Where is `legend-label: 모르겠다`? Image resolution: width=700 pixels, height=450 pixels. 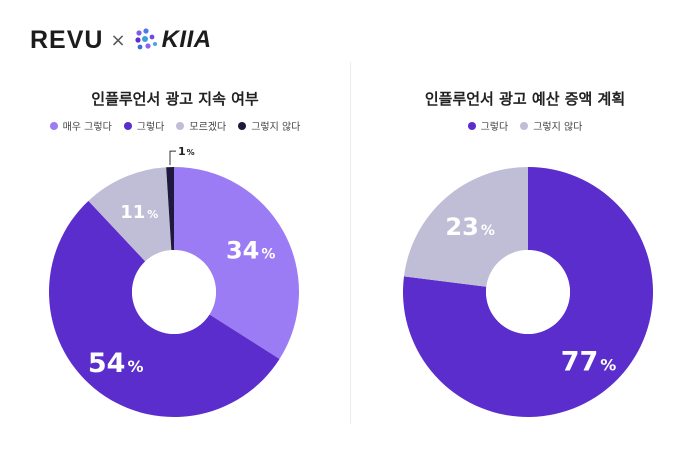 legend-label: 모르겠다 is located at coordinates (208, 127).